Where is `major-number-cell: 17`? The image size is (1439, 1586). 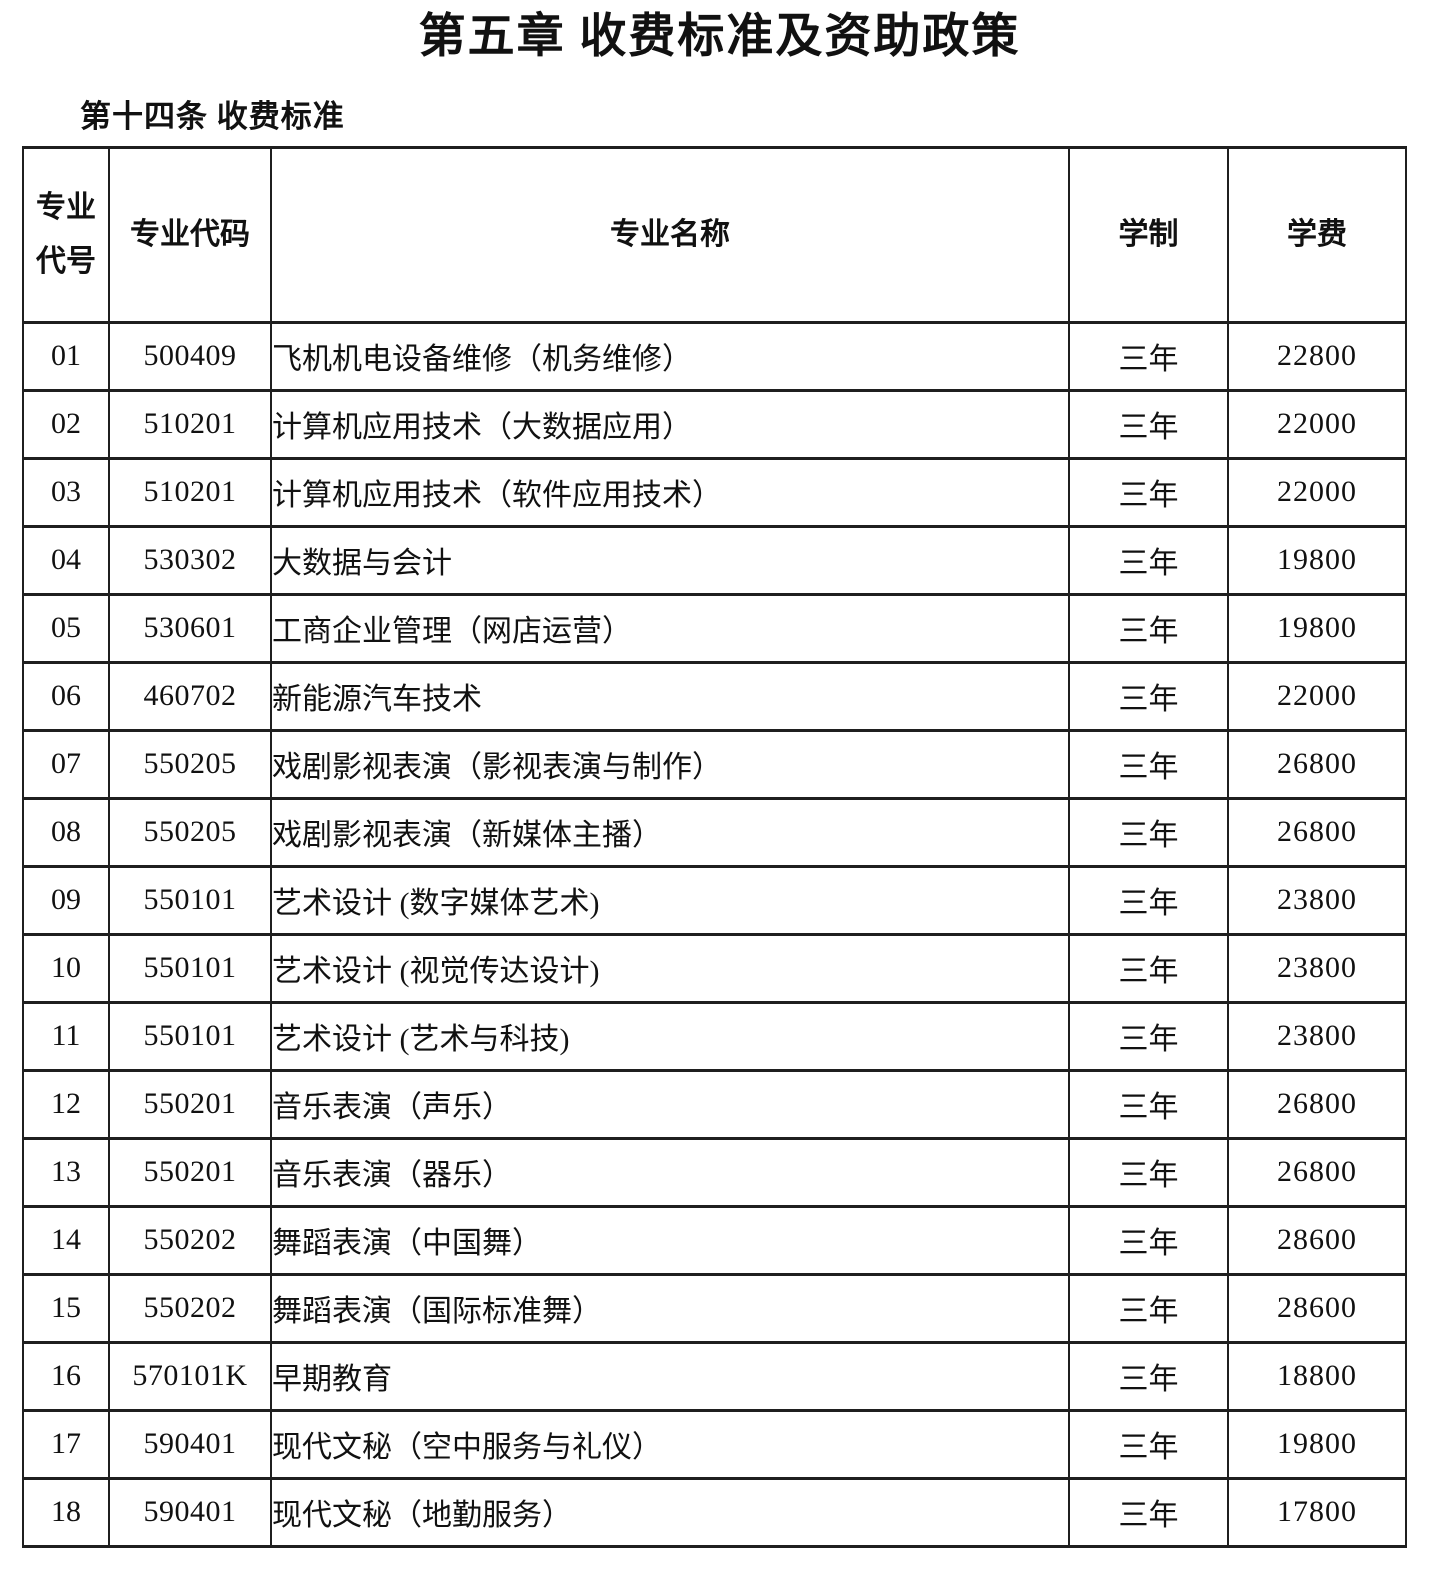 major-number-cell: 17 is located at coordinates (66, 1444).